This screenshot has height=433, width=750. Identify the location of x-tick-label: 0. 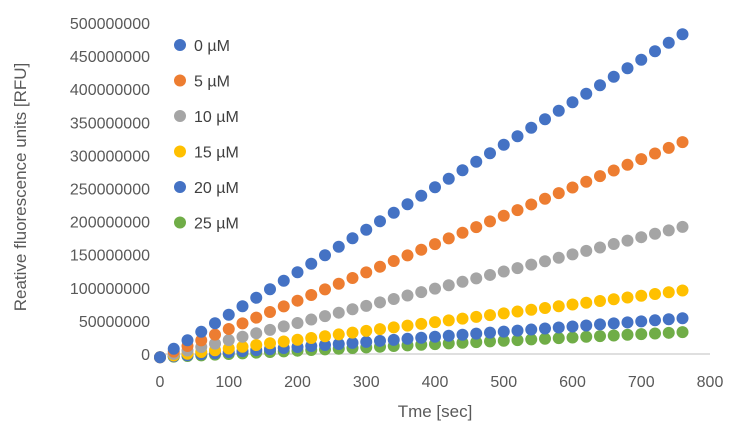
(160, 382).